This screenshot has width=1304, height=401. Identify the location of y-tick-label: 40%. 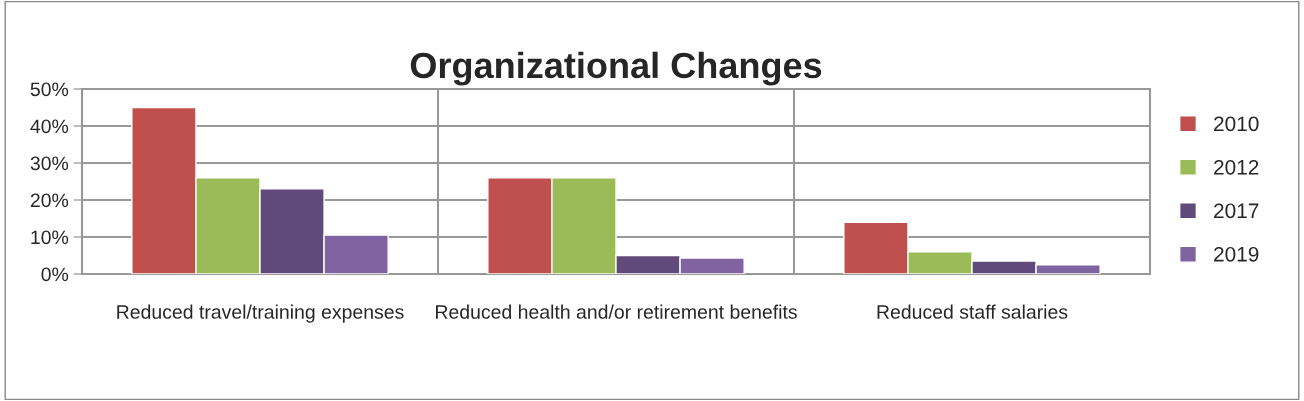
(49, 126).